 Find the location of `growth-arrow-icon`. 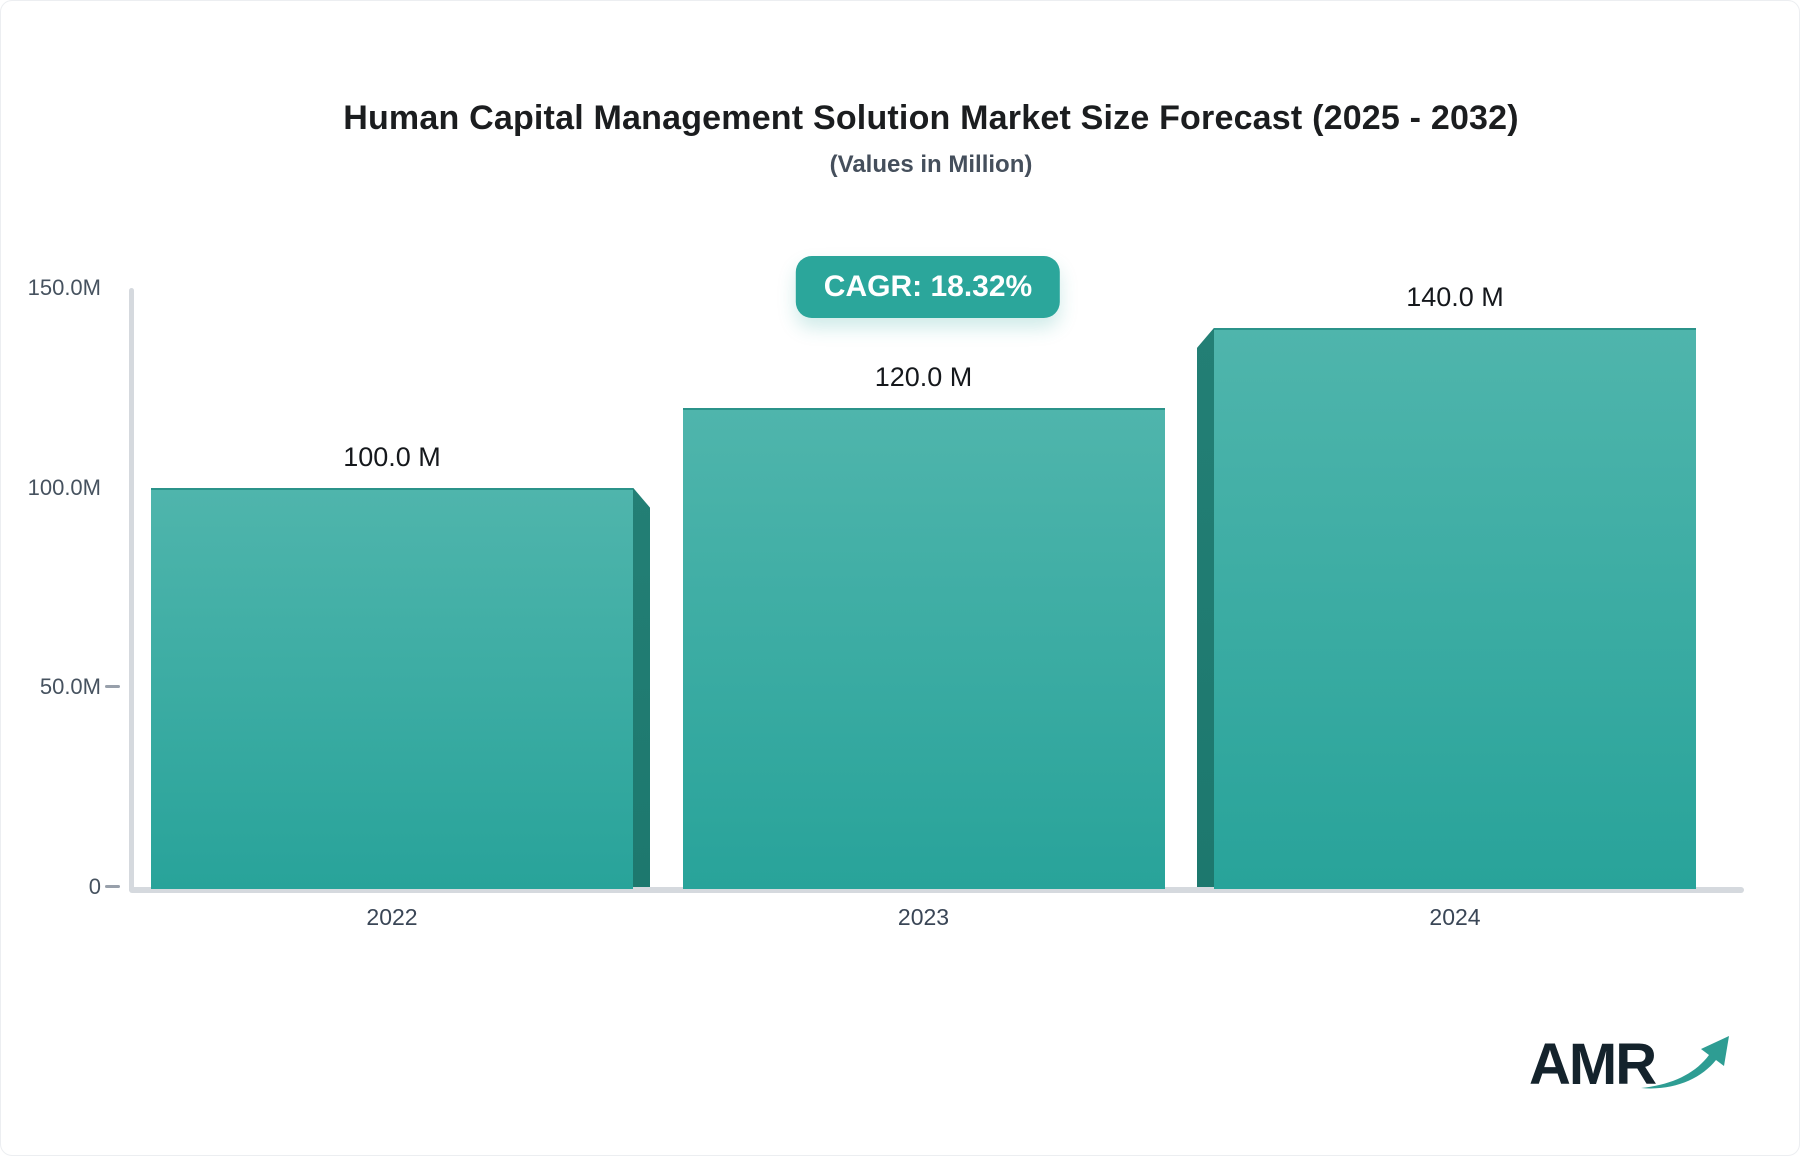

growth-arrow-icon is located at coordinates (1685, 1061).